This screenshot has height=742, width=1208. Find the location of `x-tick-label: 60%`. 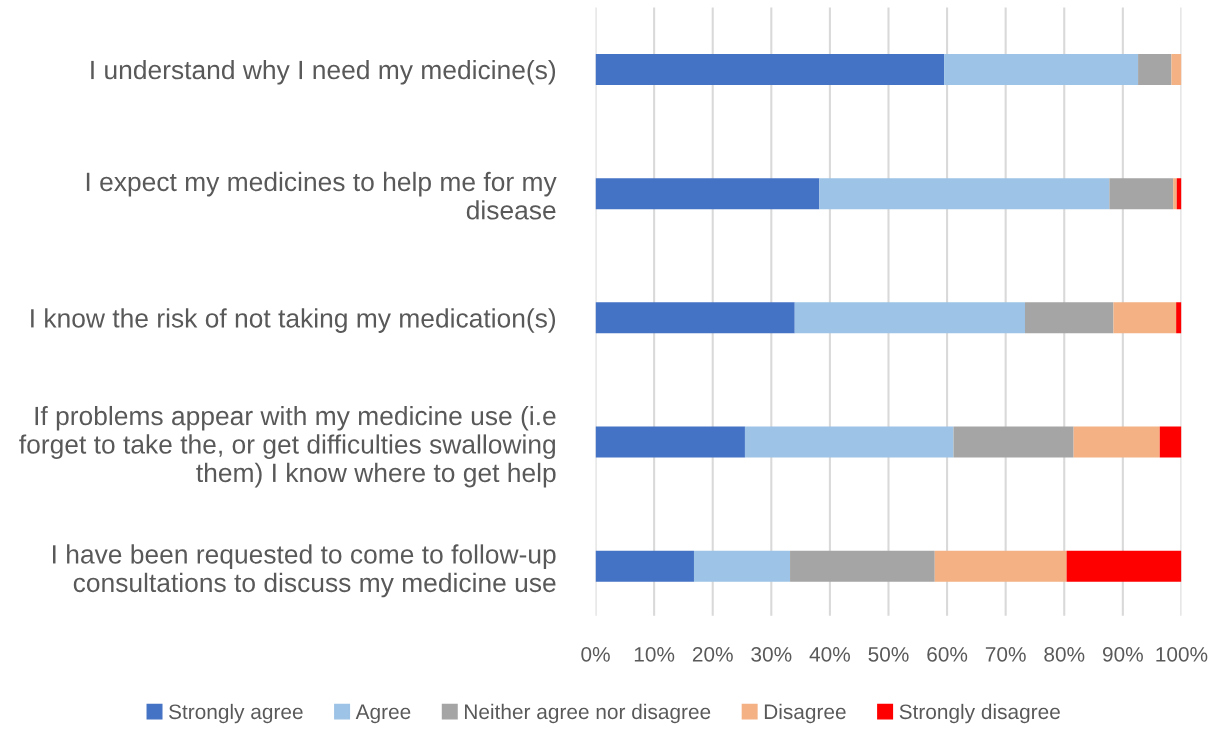

x-tick-label: 60% is located at coordinates (947, 654).